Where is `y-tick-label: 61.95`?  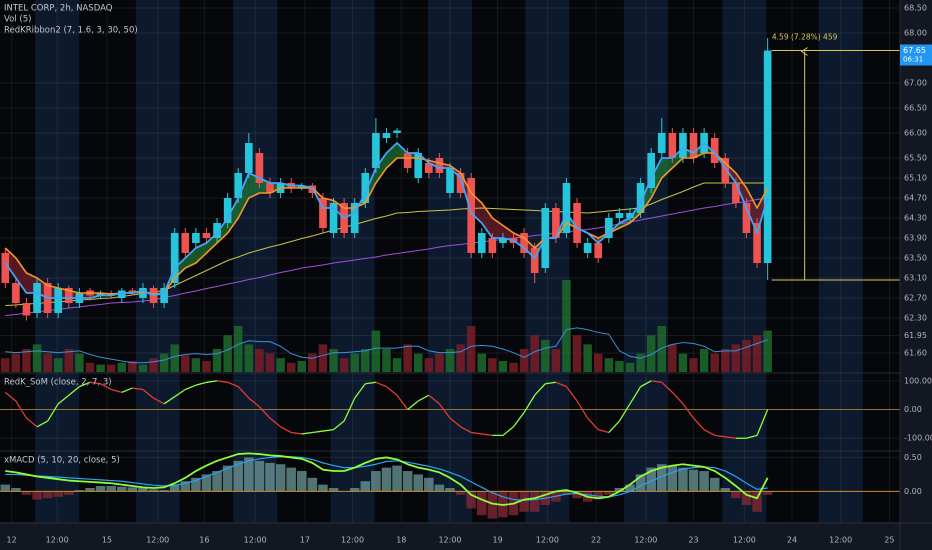 y-tick-label: 61.95 is located at coordinates (915, 335).